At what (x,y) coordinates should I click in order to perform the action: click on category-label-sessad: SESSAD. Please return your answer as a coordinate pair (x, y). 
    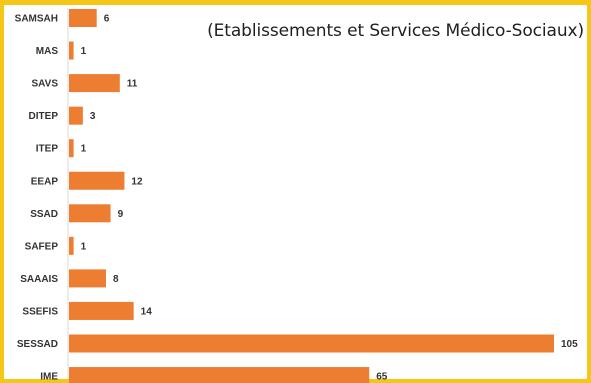
    Looking at the image, I should click on (37, 344).